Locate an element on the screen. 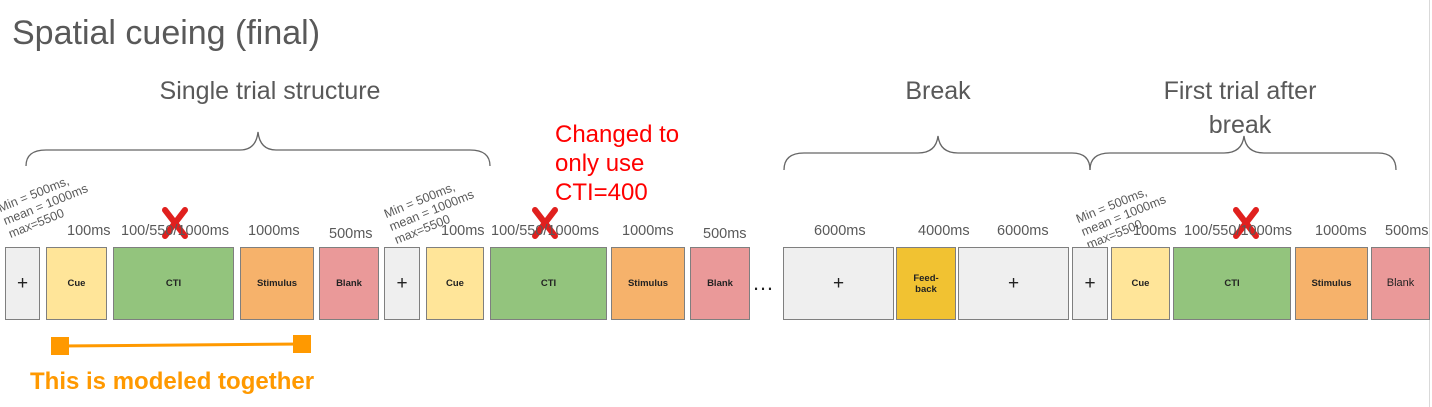 This screenshot has height=407, width=1432. duration-cti-2: 100/550/1000ms is located at coordinates (545, 231).